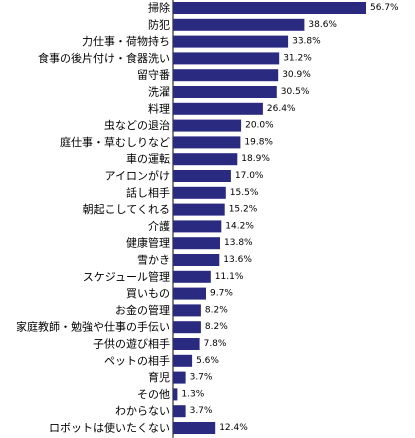 Image resolution: width=415 pixels, height=438 pixels. What do you see at coordinates (159, 377) in the screenshot?
I see `category-label-22: 育児` at bounding box center [159, 377].